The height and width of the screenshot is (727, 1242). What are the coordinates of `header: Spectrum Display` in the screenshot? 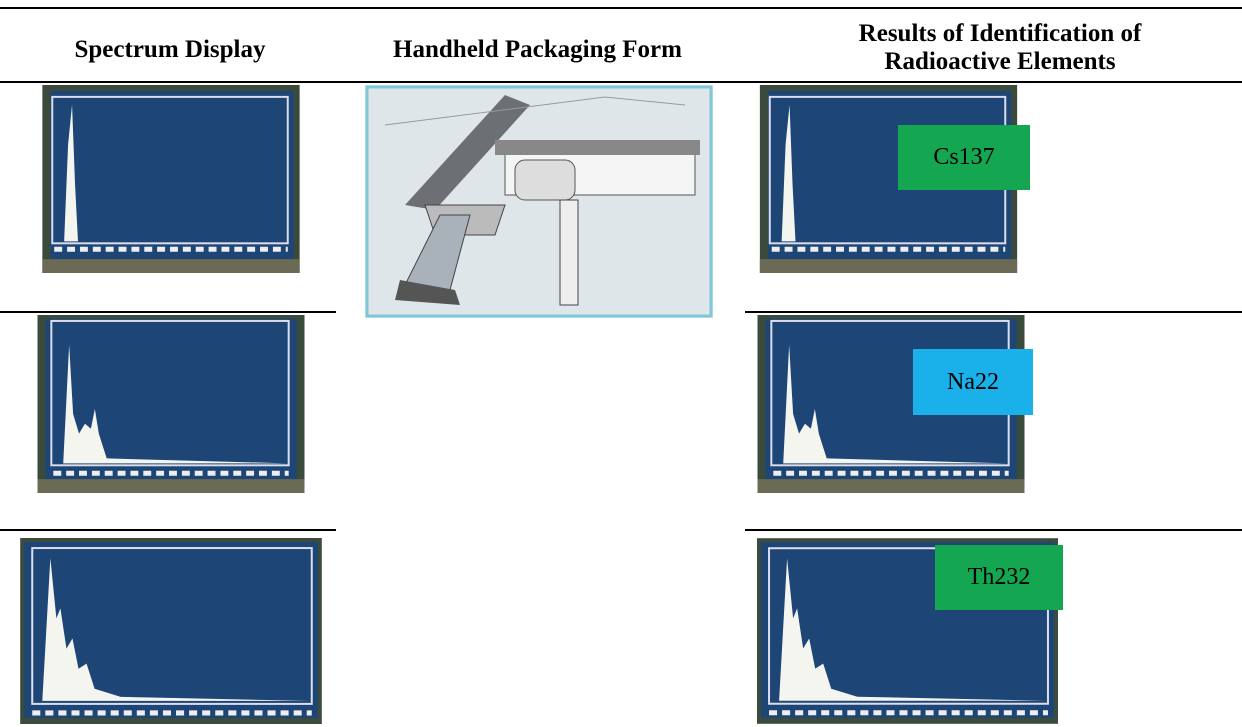 It's located at (170, 49).